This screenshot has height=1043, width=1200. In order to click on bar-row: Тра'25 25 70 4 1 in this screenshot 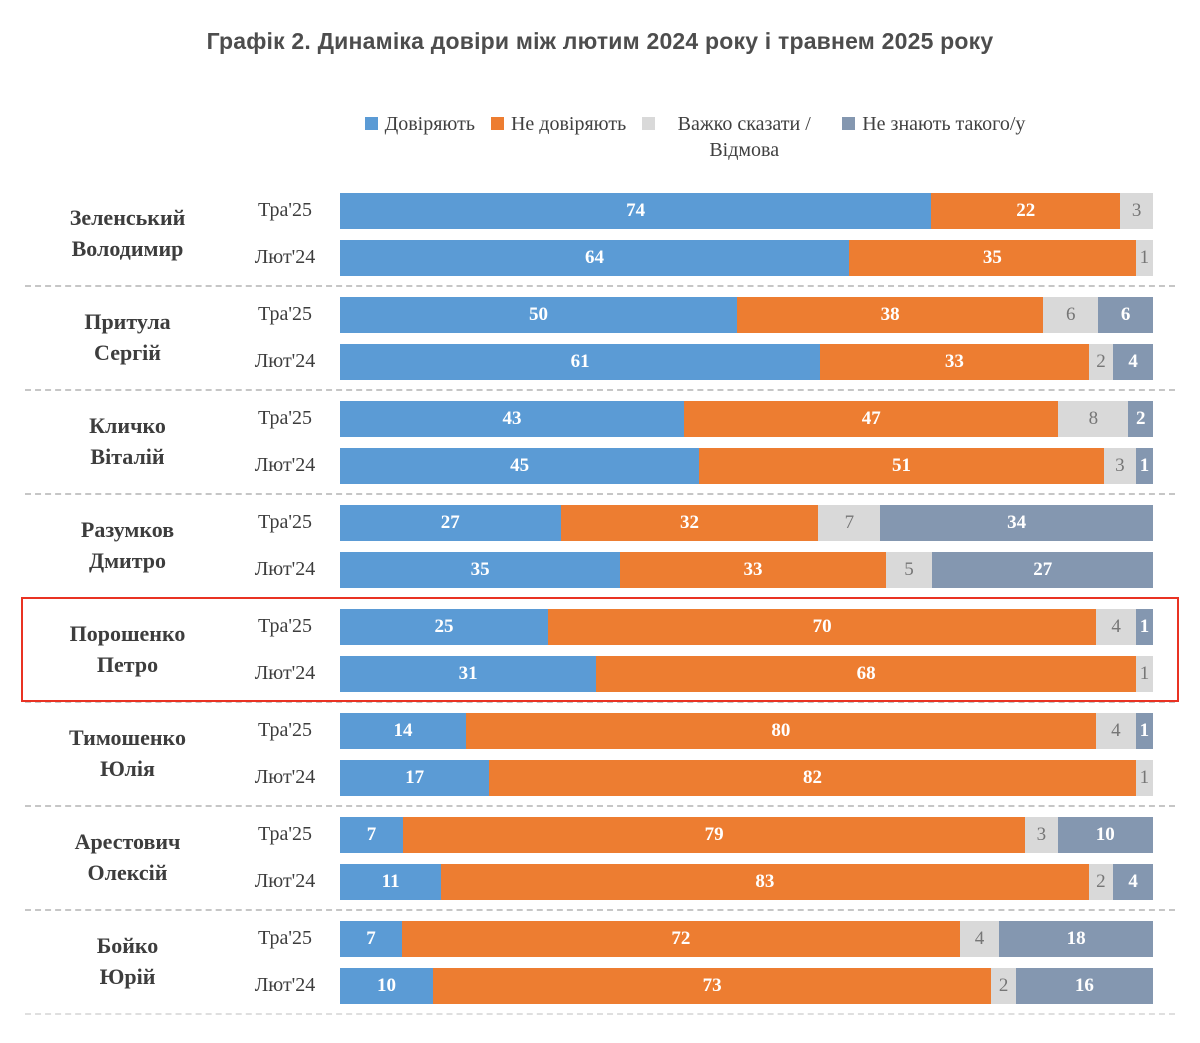, I will do `click(702, 626)`.